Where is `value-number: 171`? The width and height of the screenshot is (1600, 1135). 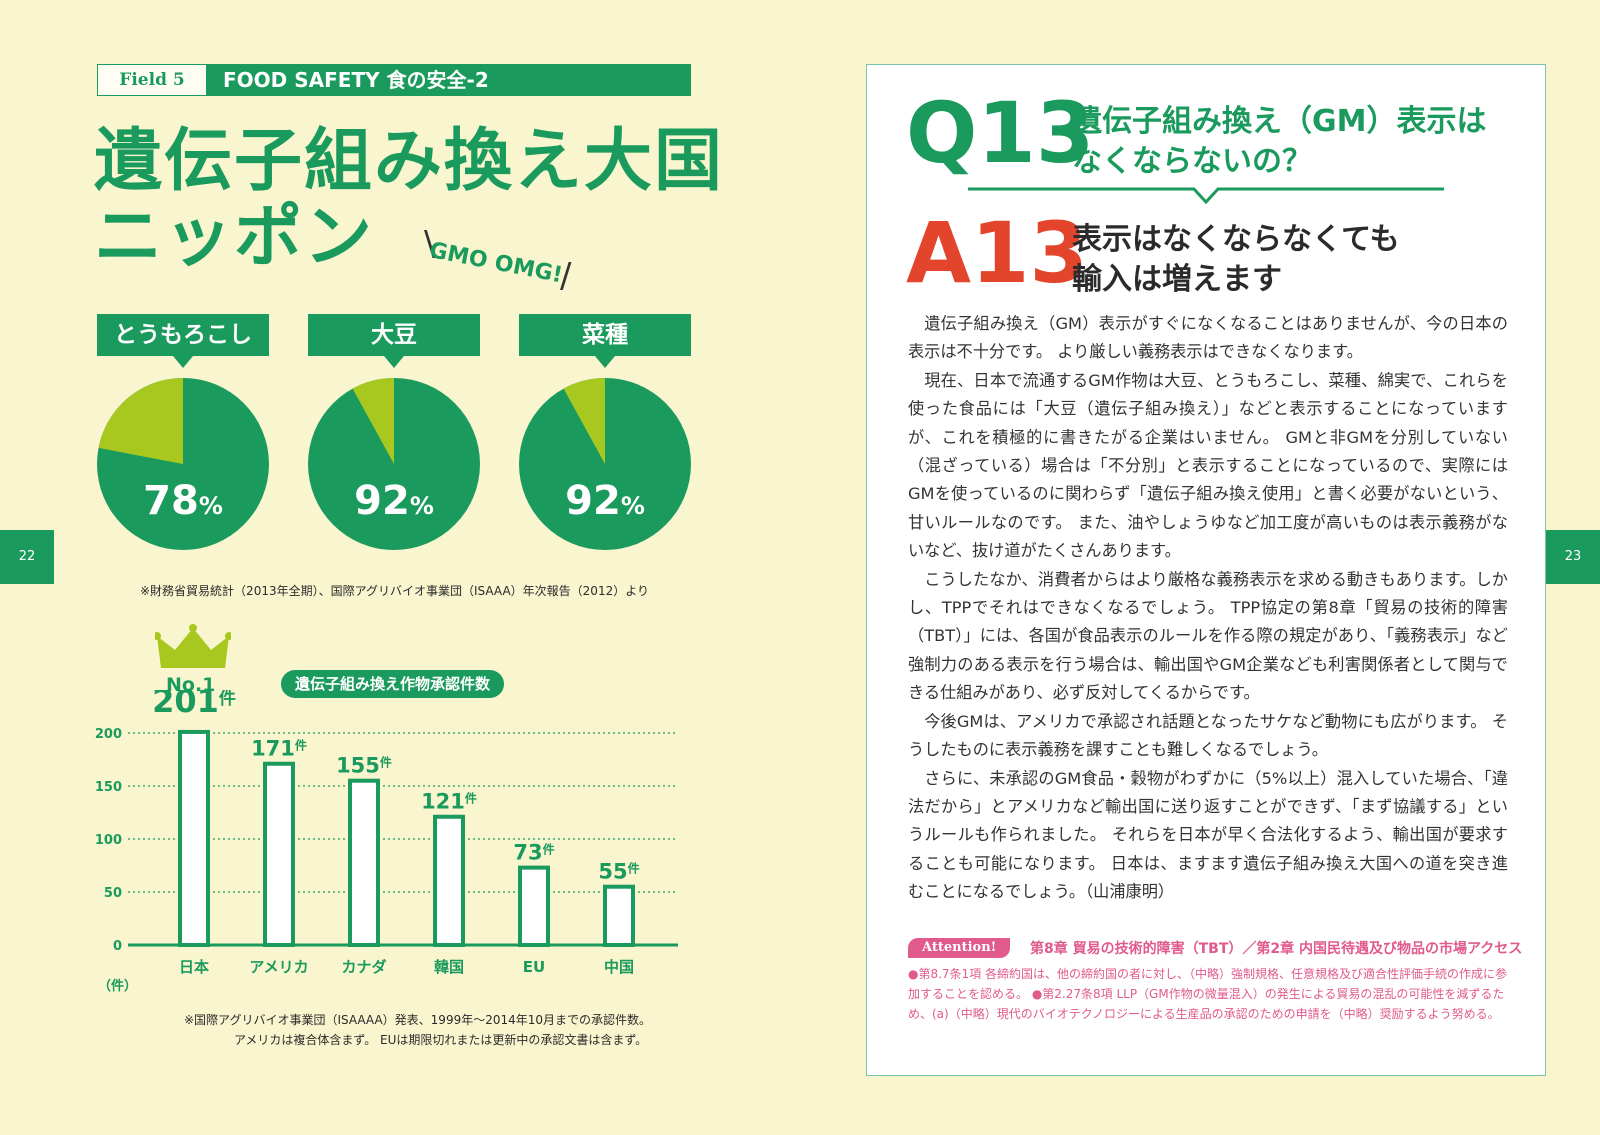
value-number: 171 is located at coordinates (273, 749).